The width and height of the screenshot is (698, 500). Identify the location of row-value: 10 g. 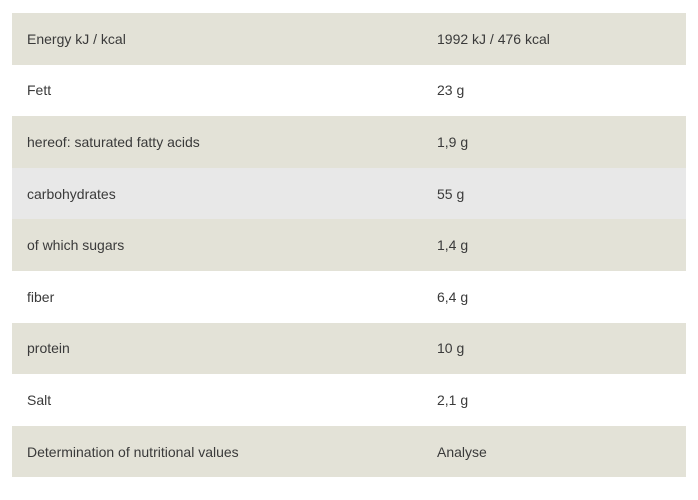
(451, 348).